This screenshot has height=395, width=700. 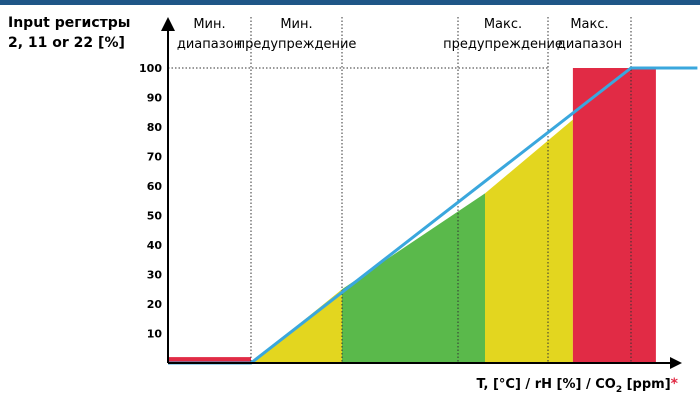 What do you see at coordinates (155, 127) in the screenshot?
I see `y-tick-label: 80` at bounding box center [155, 127].